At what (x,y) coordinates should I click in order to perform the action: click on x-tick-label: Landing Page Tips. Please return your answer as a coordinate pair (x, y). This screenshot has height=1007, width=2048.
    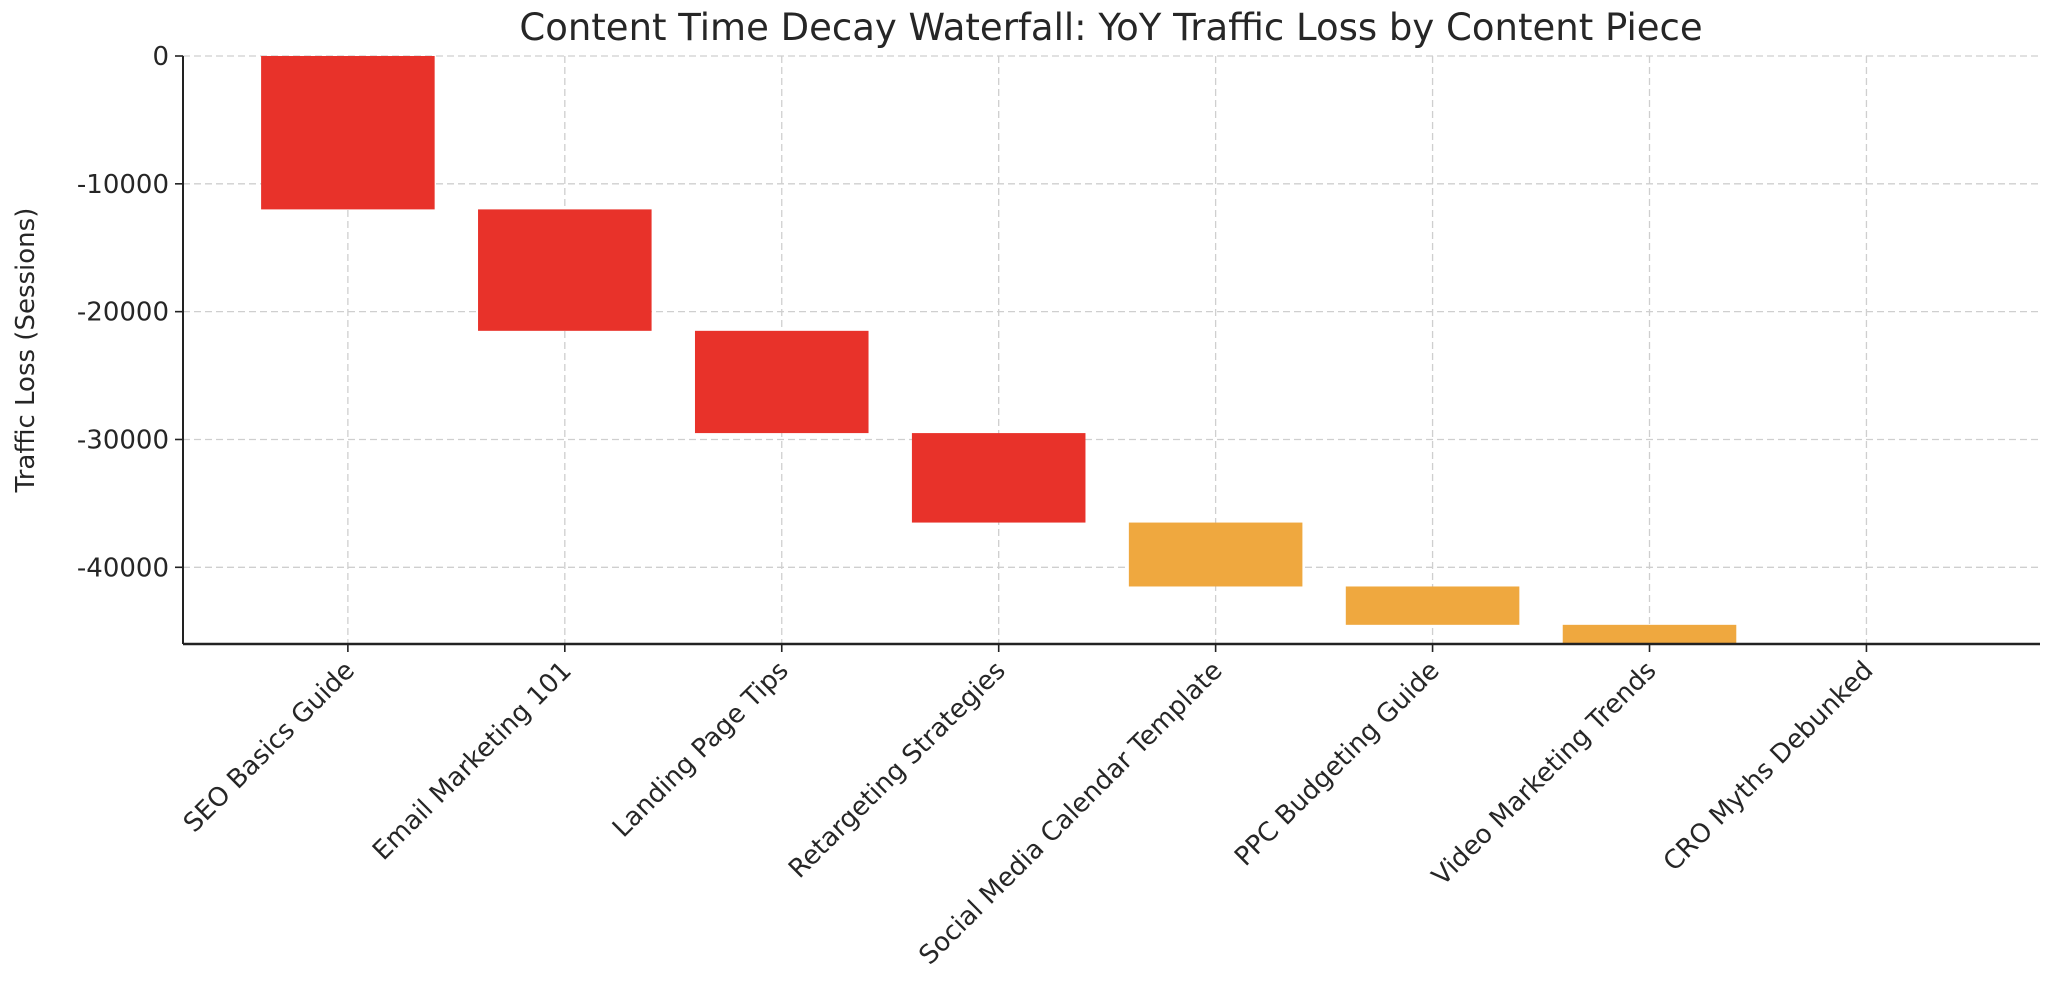
    Looking at the image, I should click on (701, 750).